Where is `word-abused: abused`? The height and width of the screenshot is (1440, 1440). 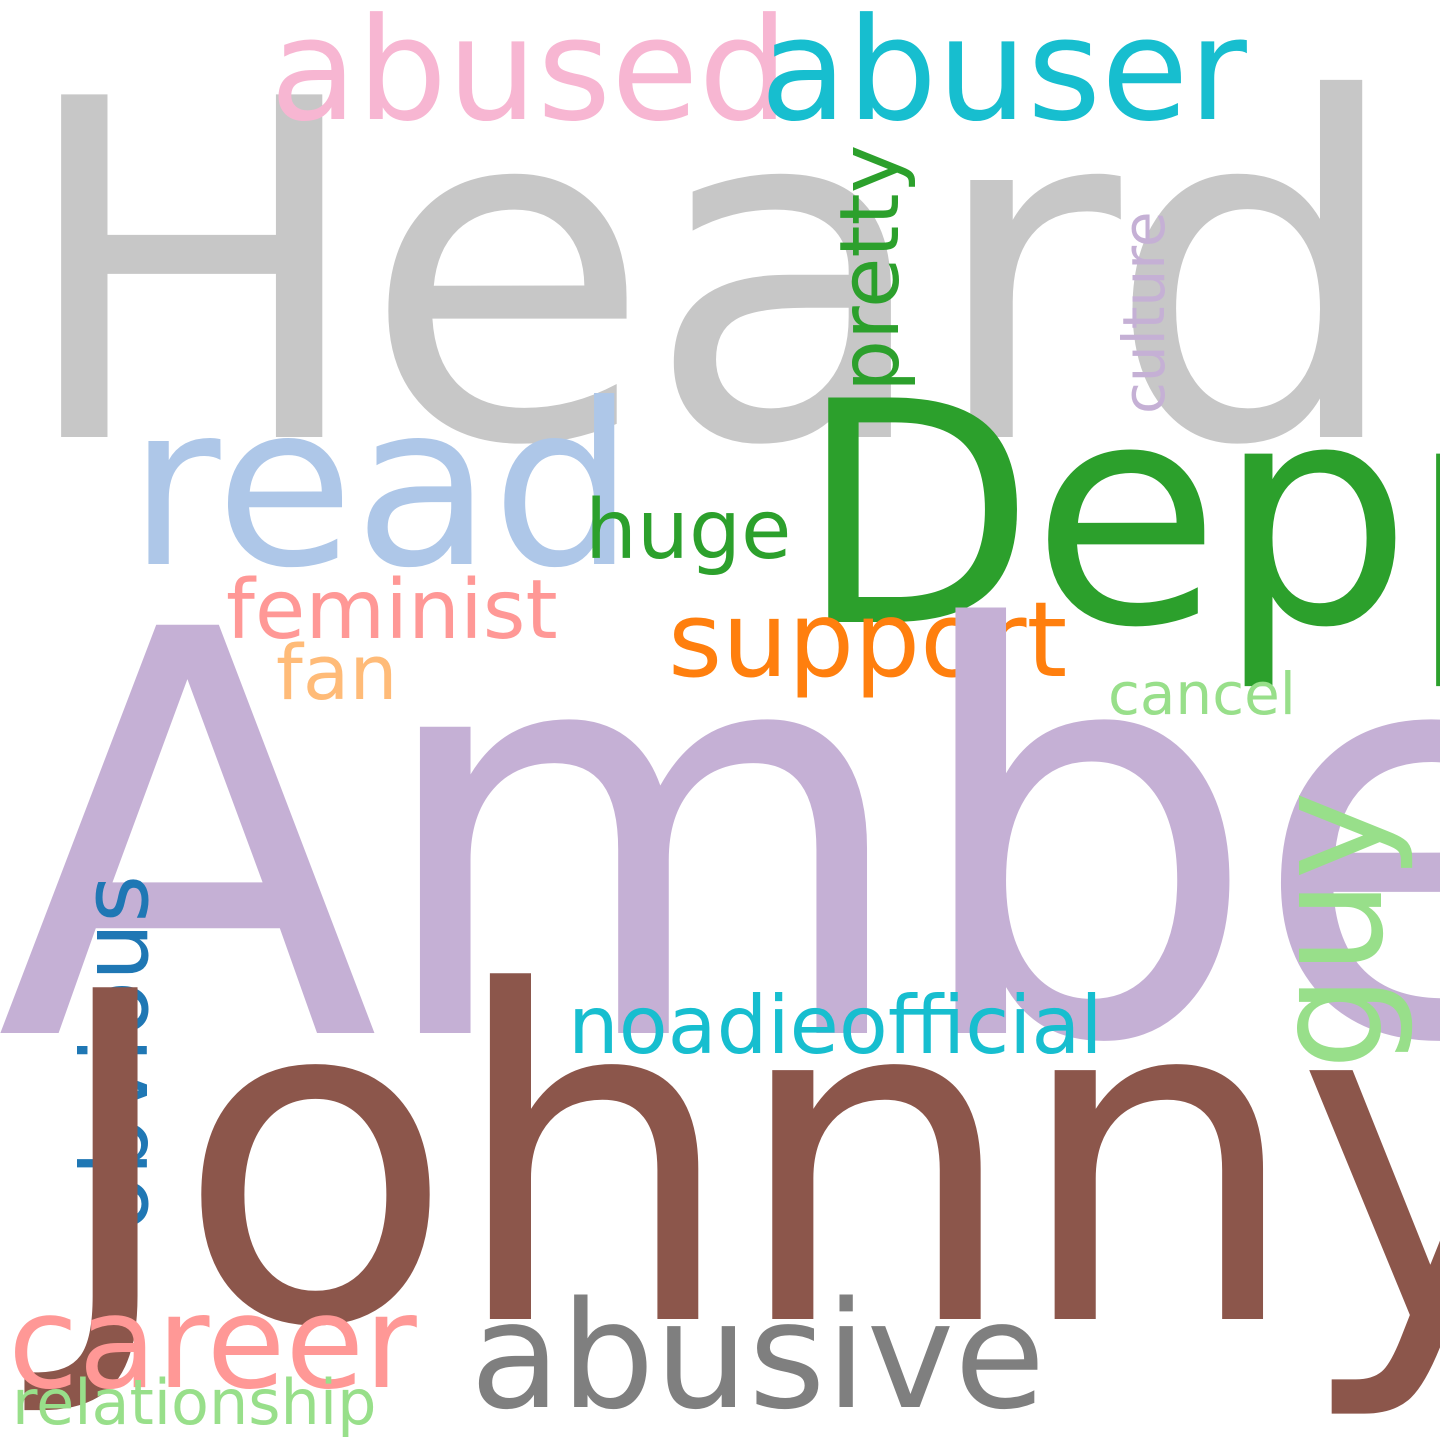 word-abused: abused is located at coordinates (529, 76).